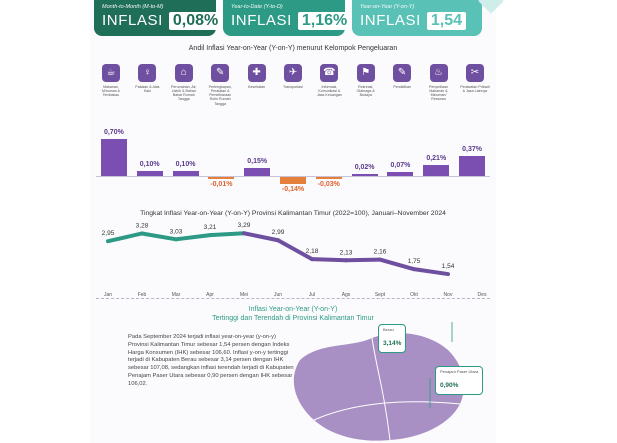  Describe the element at coordinates (387, 7) in the screenshot. I see `yoy-caption: Year-on-Year (Y-on-Y)` at that location.